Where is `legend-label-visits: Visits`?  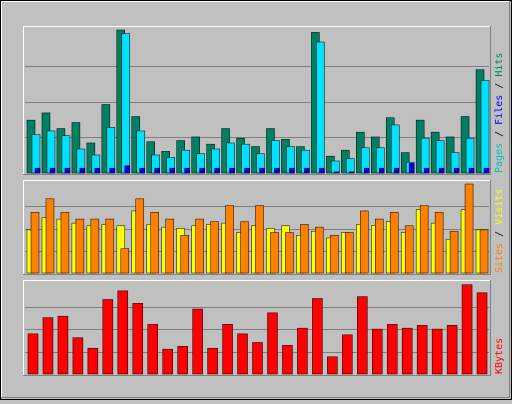 legend-label-visits: Visits is located at coordinates (499, 207).